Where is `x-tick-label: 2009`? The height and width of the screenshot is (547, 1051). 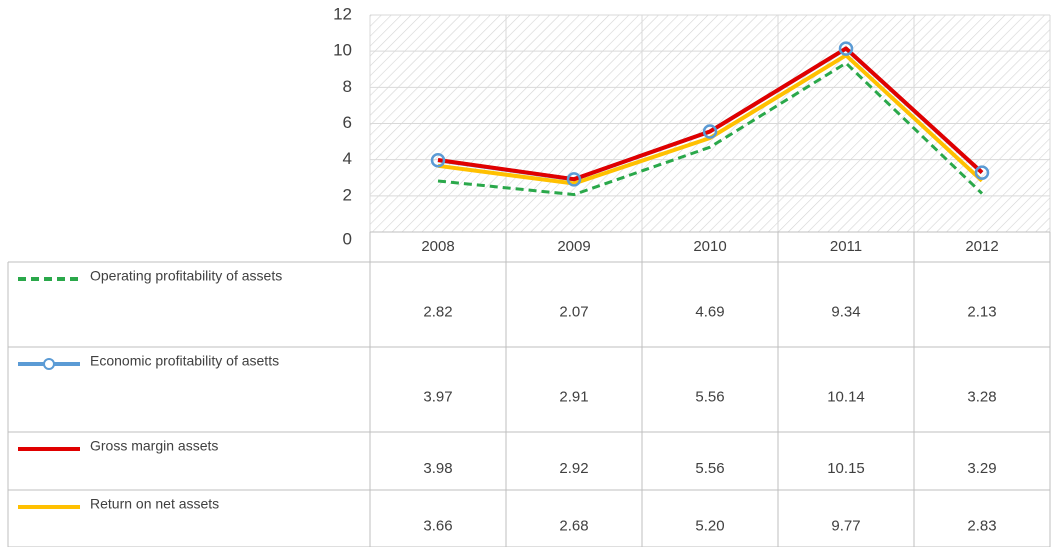
x-tick-label: 2009 is located at coordinates (573, 246).